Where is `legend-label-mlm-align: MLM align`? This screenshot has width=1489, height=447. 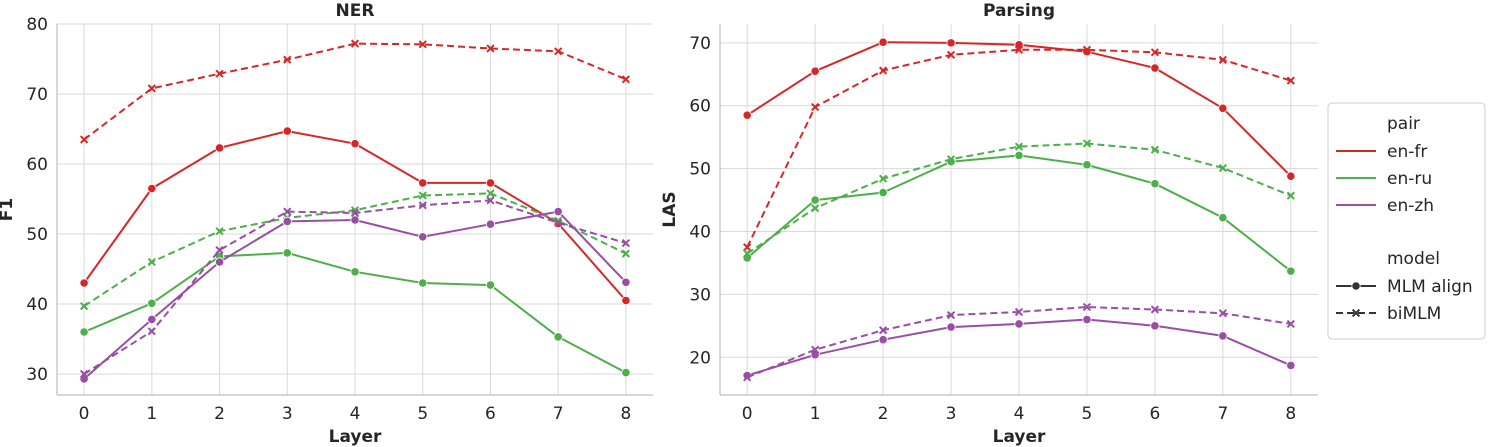 legend-label-mlm-align: MLM align is located at coordinates (1430, 287).